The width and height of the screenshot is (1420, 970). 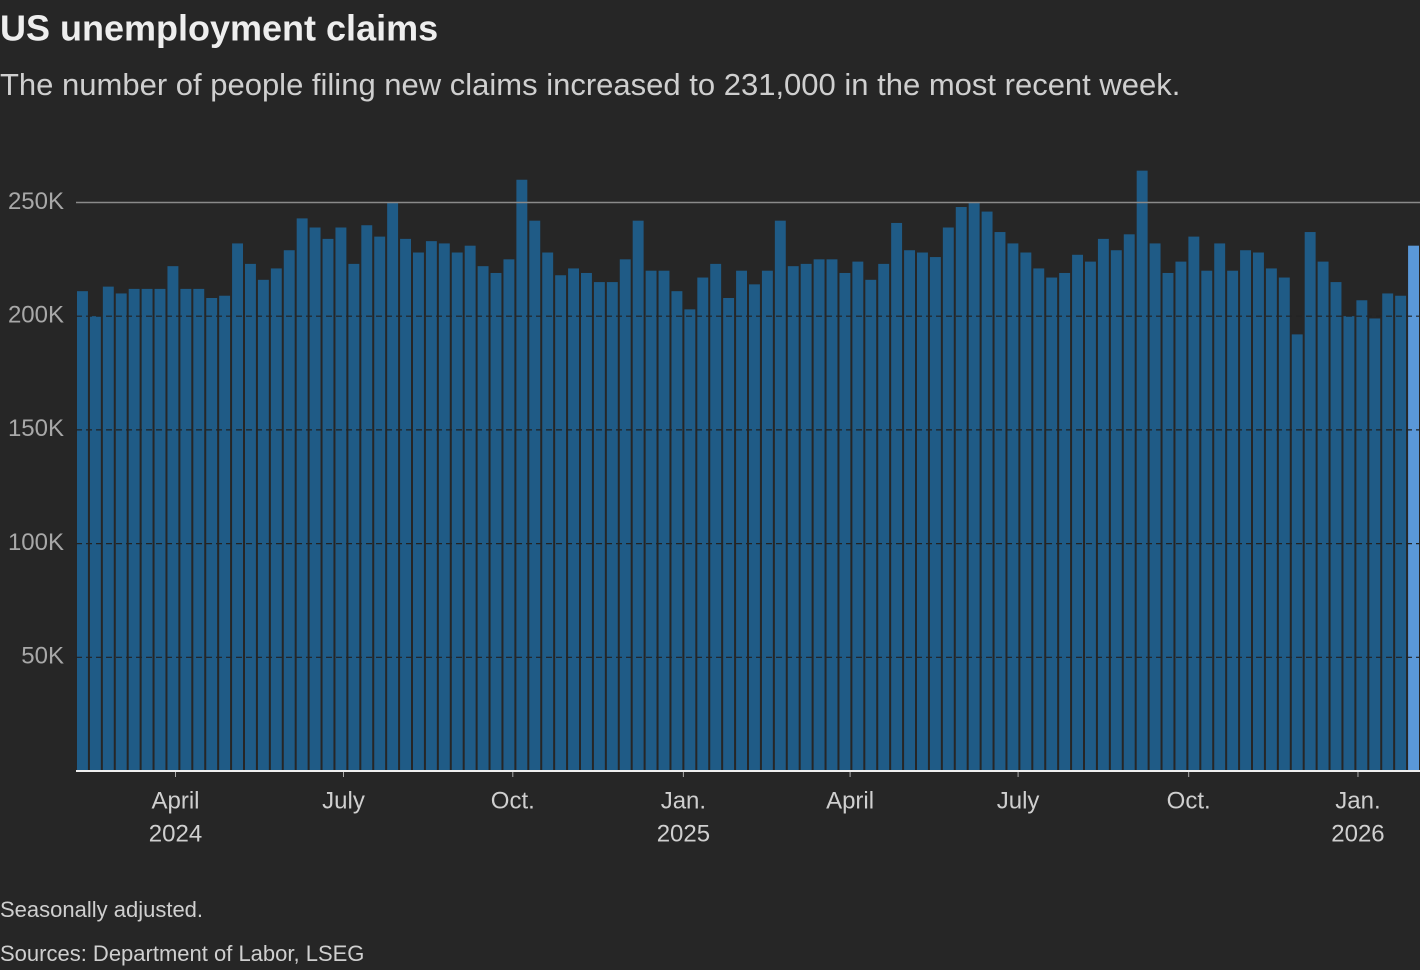 I want to click on y-tick-label: 250K, so click(x=36, y=201).